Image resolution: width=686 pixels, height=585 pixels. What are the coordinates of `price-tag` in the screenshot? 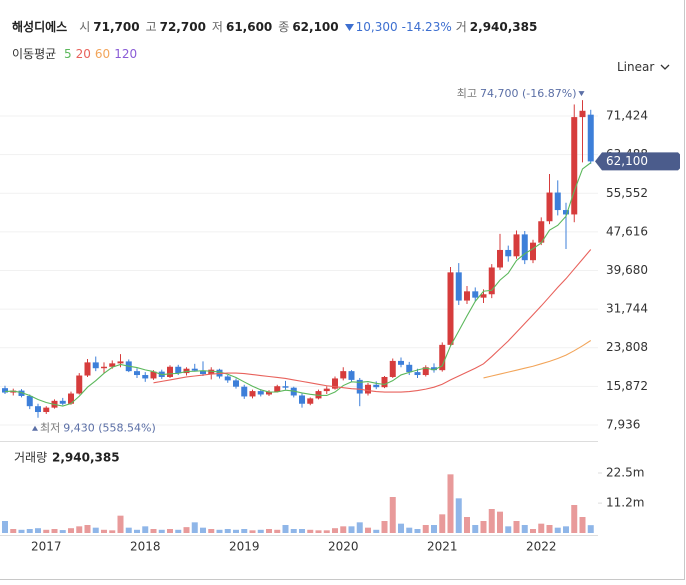 It's located at (637, 161).